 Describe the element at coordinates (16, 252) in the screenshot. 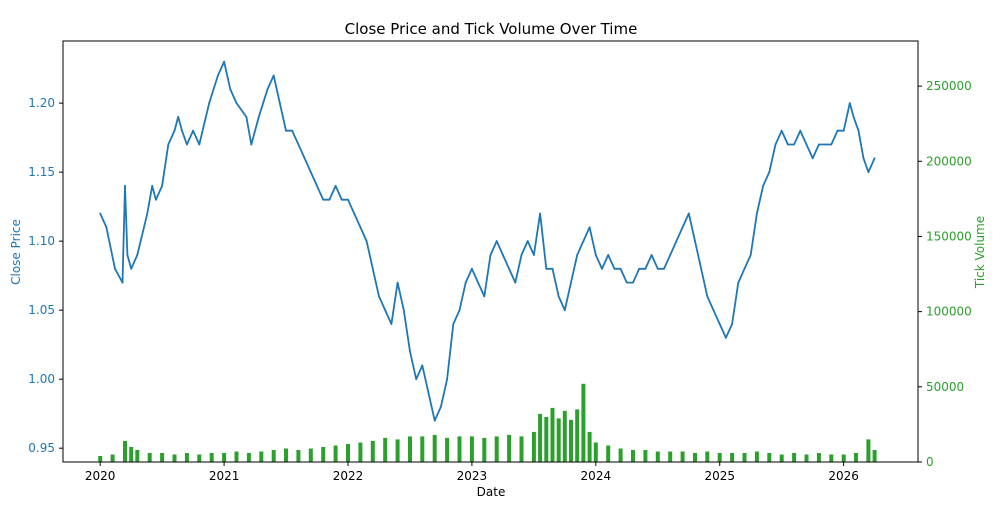

I see `left-axis-label: Close Price` at that location.